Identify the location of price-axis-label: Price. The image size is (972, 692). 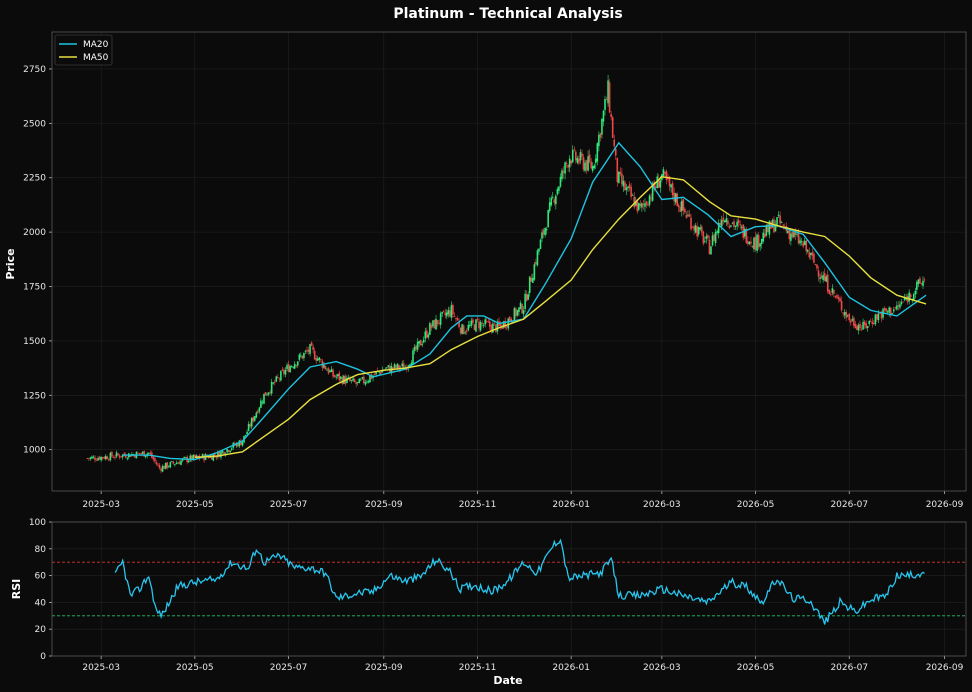
(10, 263).